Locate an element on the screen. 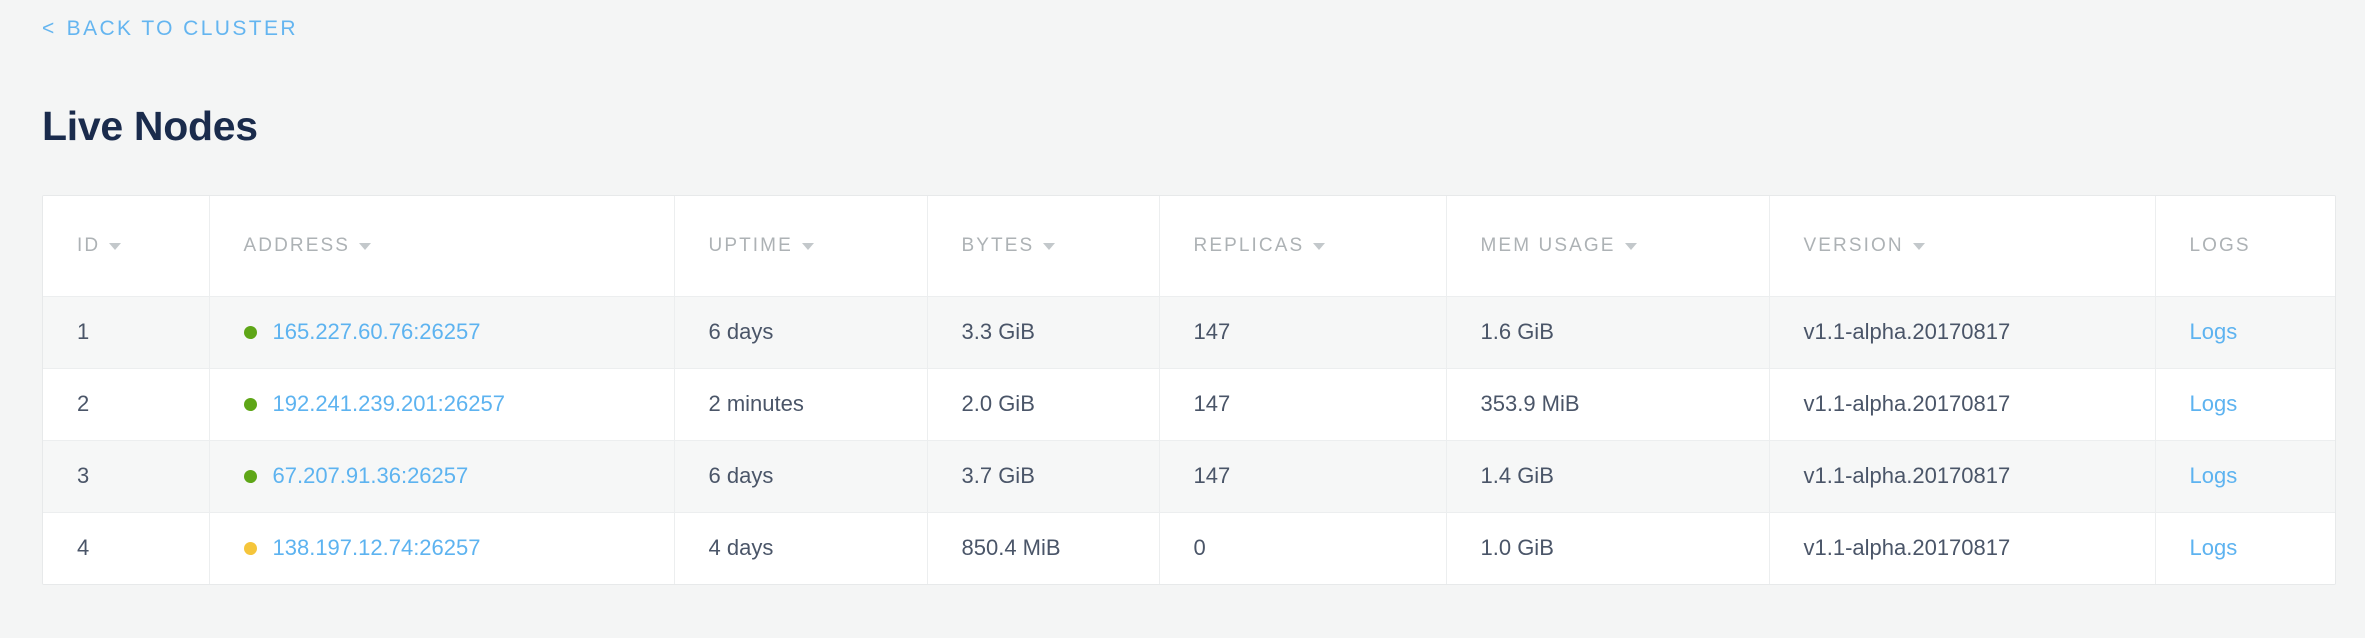  column-header-address: ADDRESS is located at coordinates (442, 246).